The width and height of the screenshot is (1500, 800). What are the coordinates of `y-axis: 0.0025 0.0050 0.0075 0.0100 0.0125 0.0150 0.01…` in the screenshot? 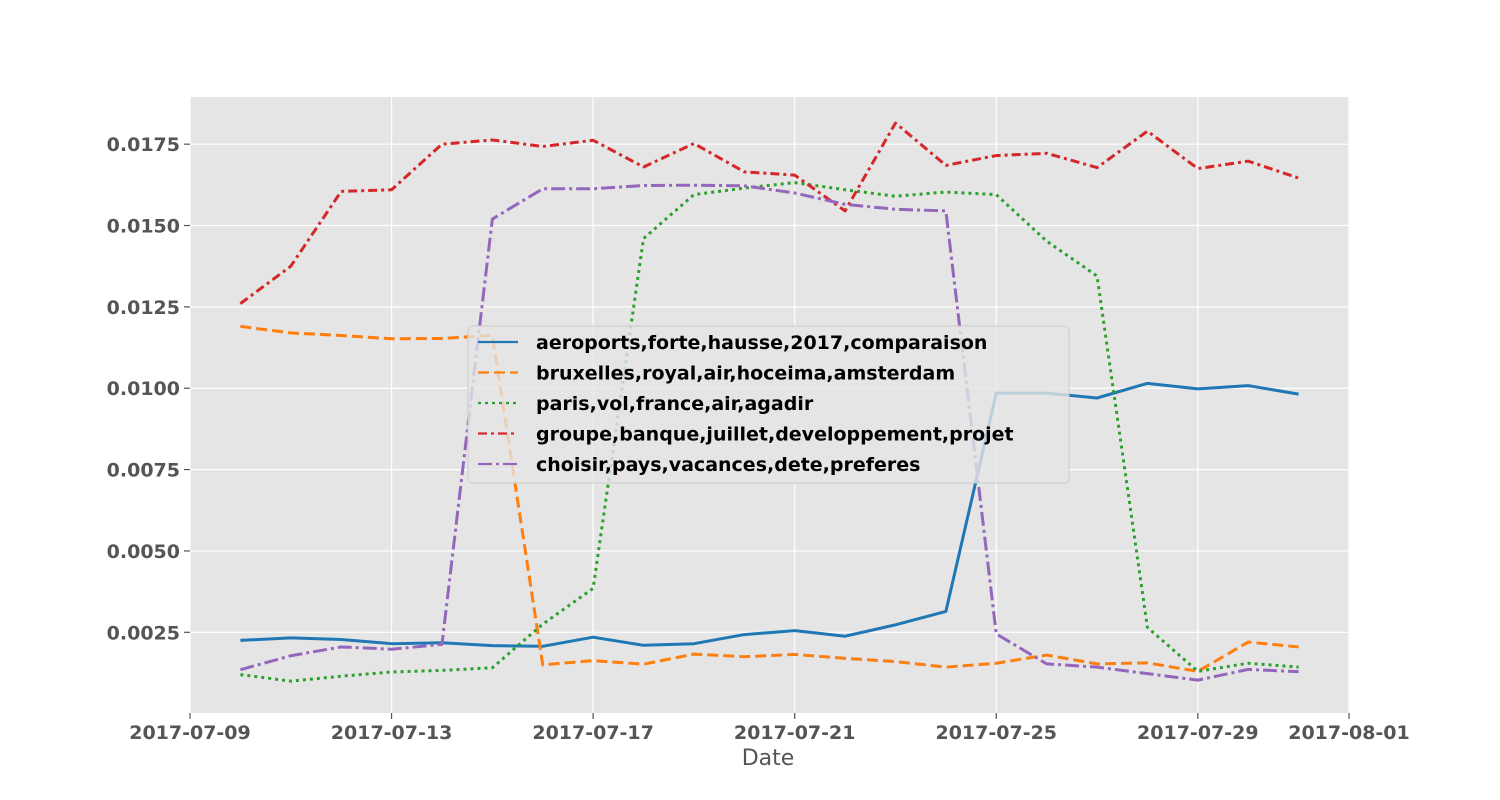 It's located at (148, 389).